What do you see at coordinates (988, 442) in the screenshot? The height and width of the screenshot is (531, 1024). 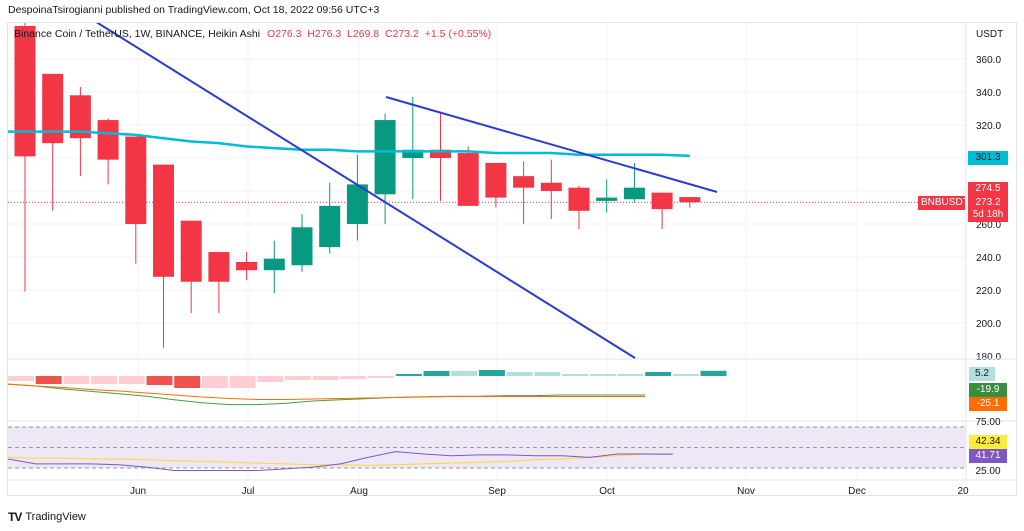 I see `rsi-ma-tag: 42.34` at bounding box center [988, 442].